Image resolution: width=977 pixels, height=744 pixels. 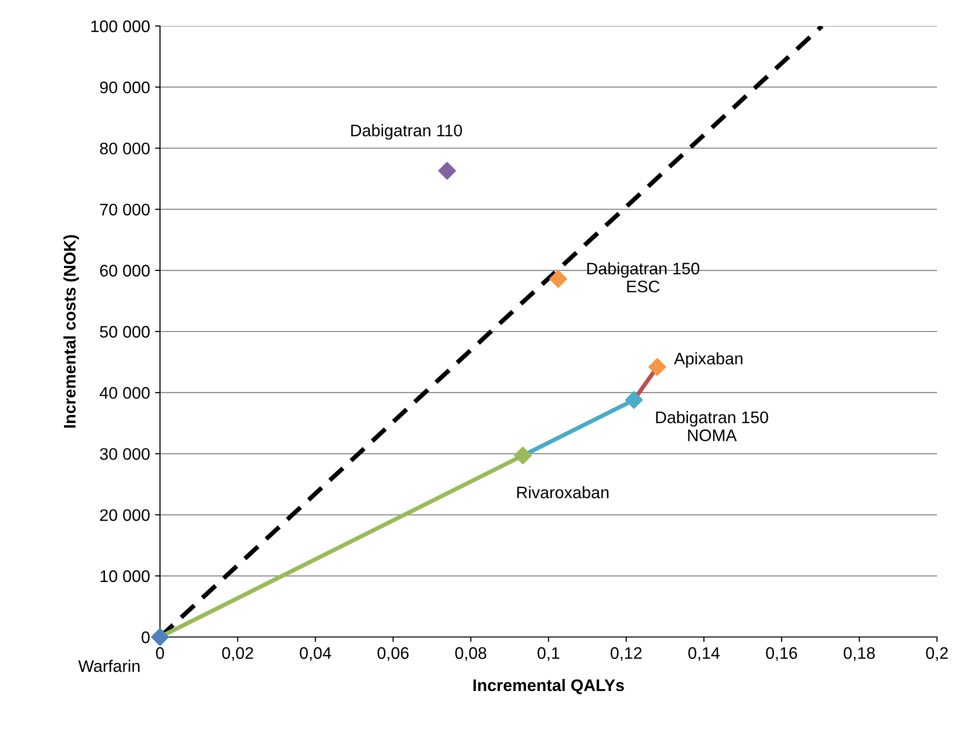 What do you see at coordinates (626, 654) in the screenshot?
I see `x-tick-label: 0,12` at bounding box center [626, 654].